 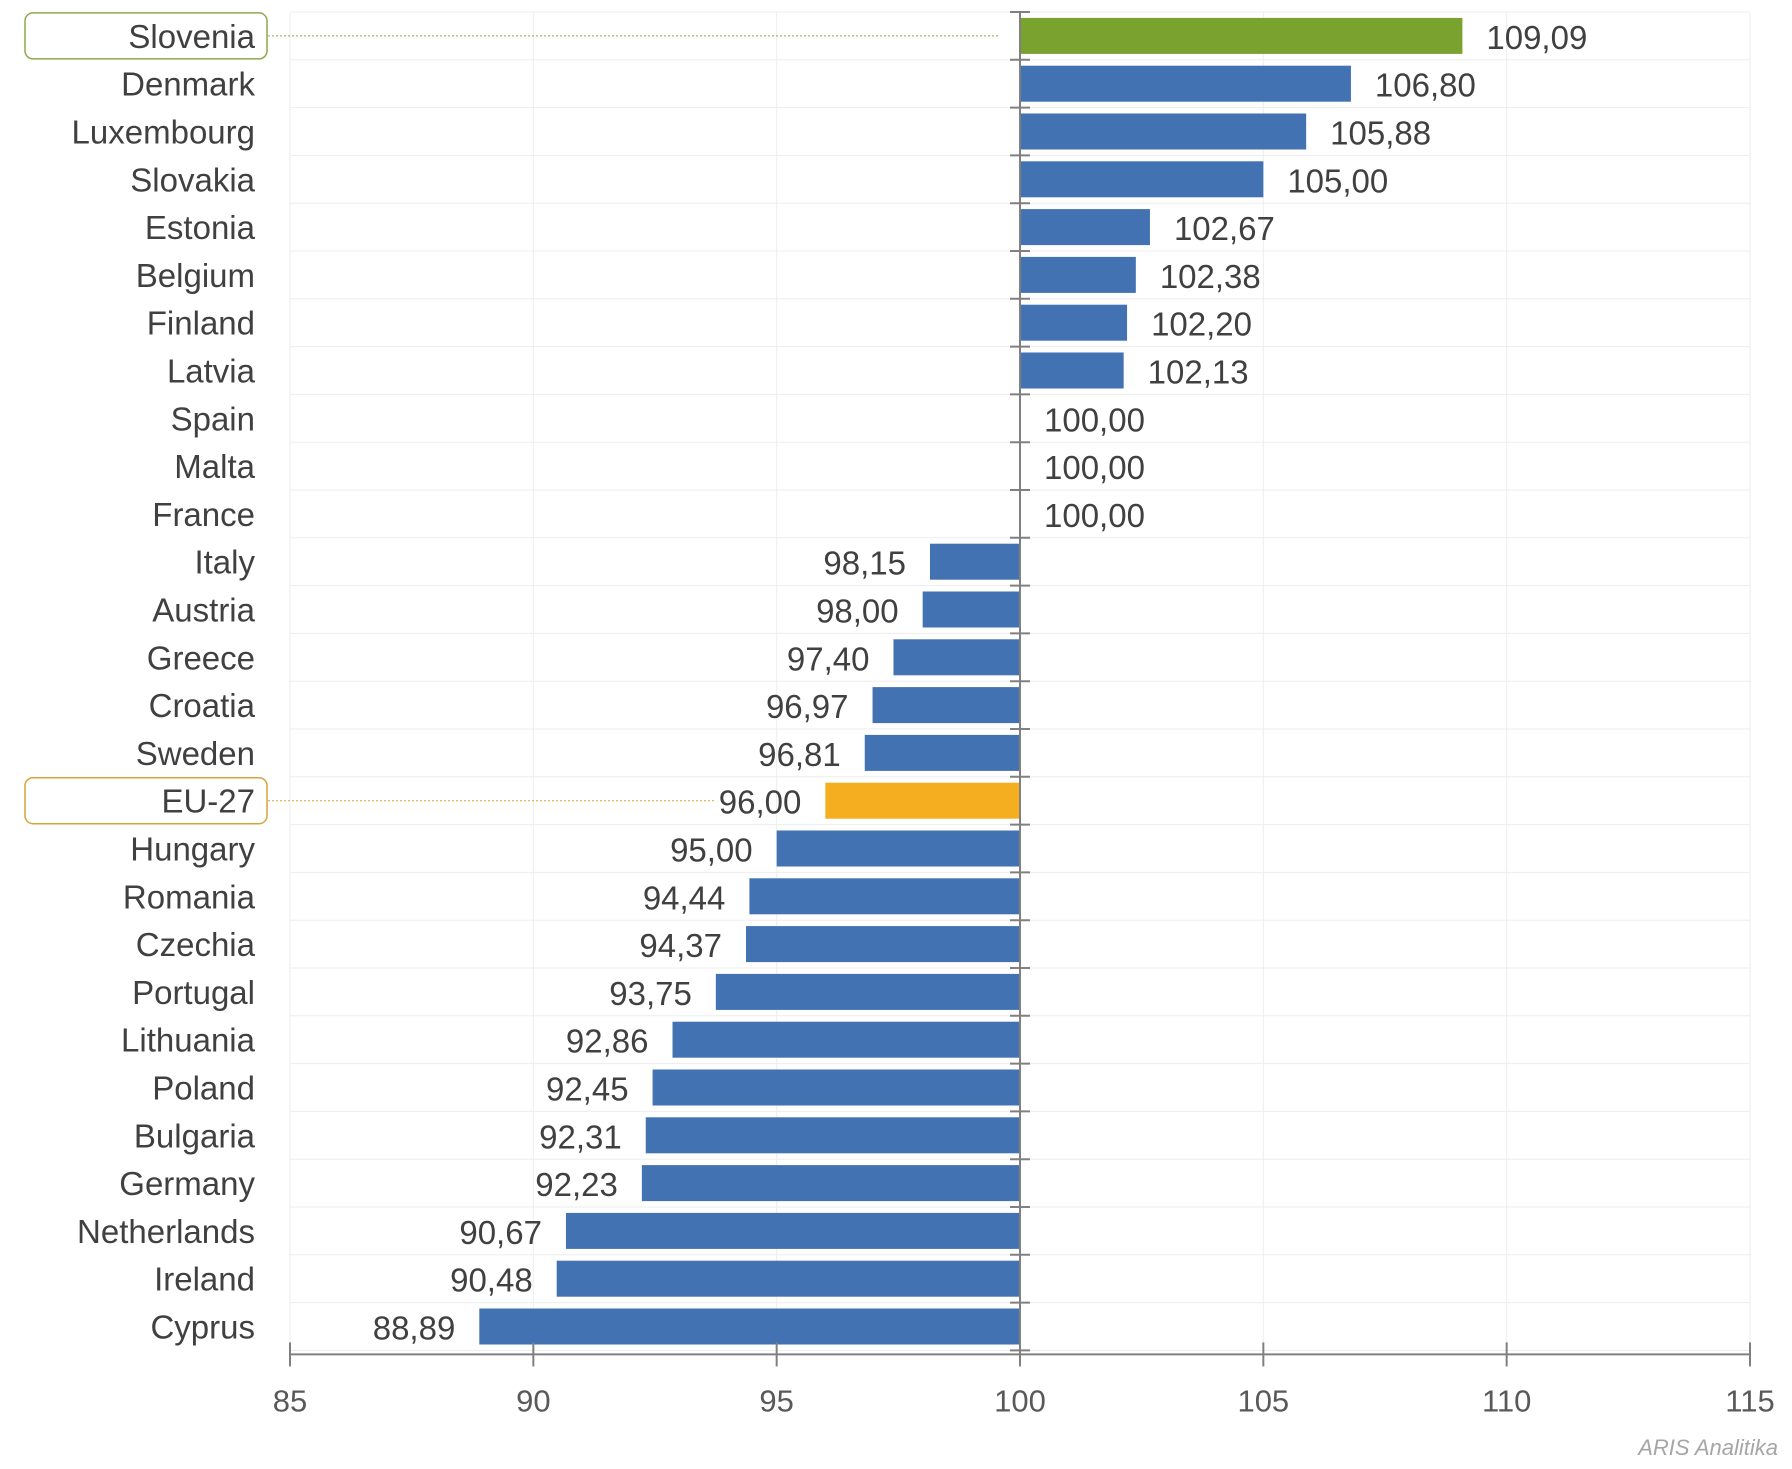 I want to click on highlight-frame-slovenia, so click(x=146, y=36).